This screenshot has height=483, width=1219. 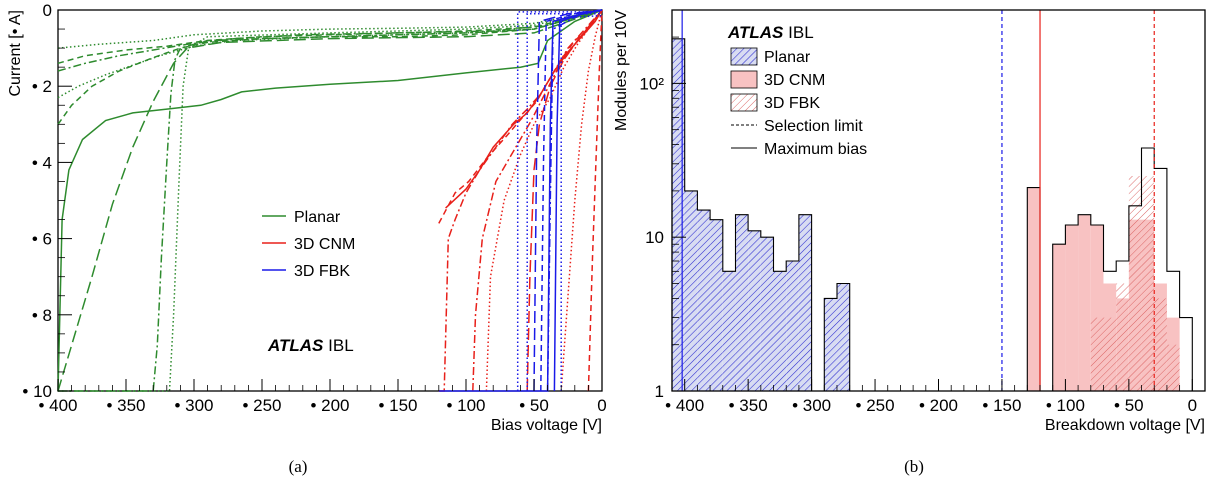 I want to click on panel-b-x-tick-label: 0, so click(x=1192, y=405).